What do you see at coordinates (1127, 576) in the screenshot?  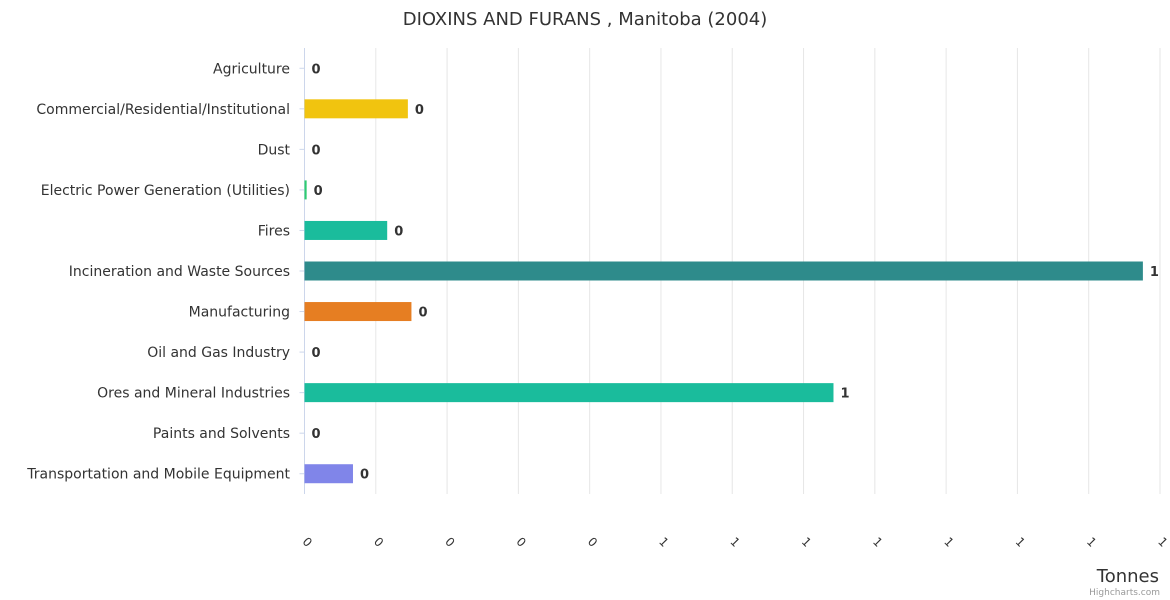 I see `value-axis-title: Tonnes` at bounding box center [1127, 576].